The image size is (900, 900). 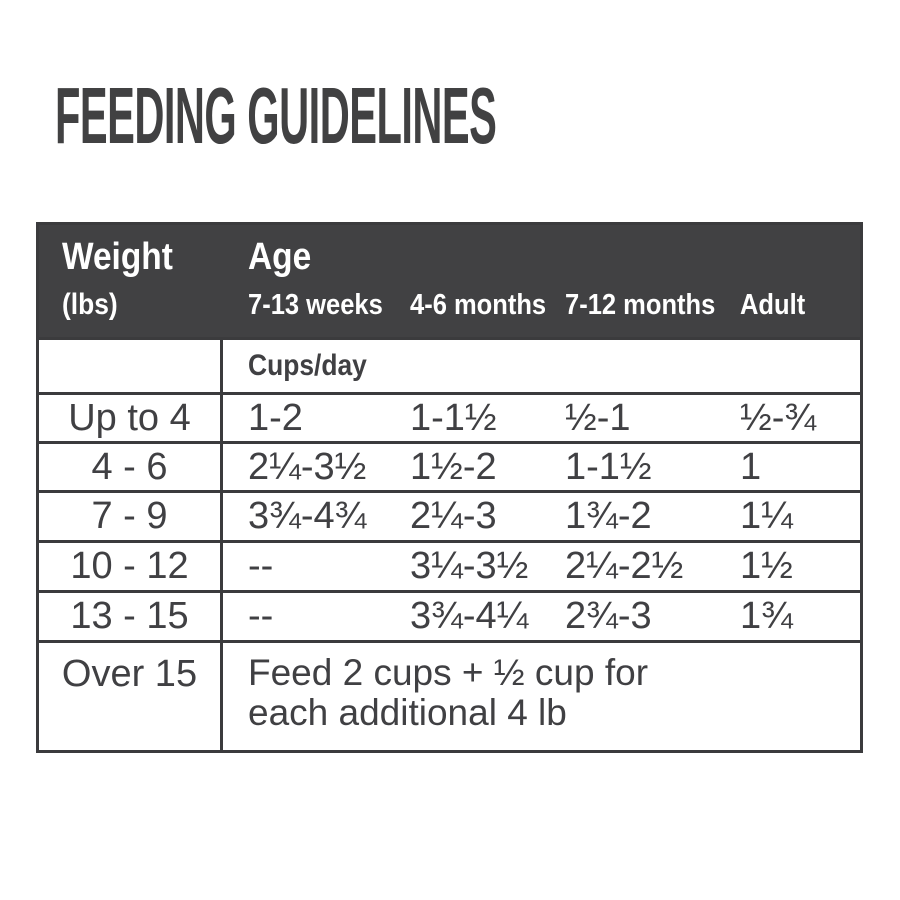 I want to click on value-cell: 1¼, so click(x=766, y=516).